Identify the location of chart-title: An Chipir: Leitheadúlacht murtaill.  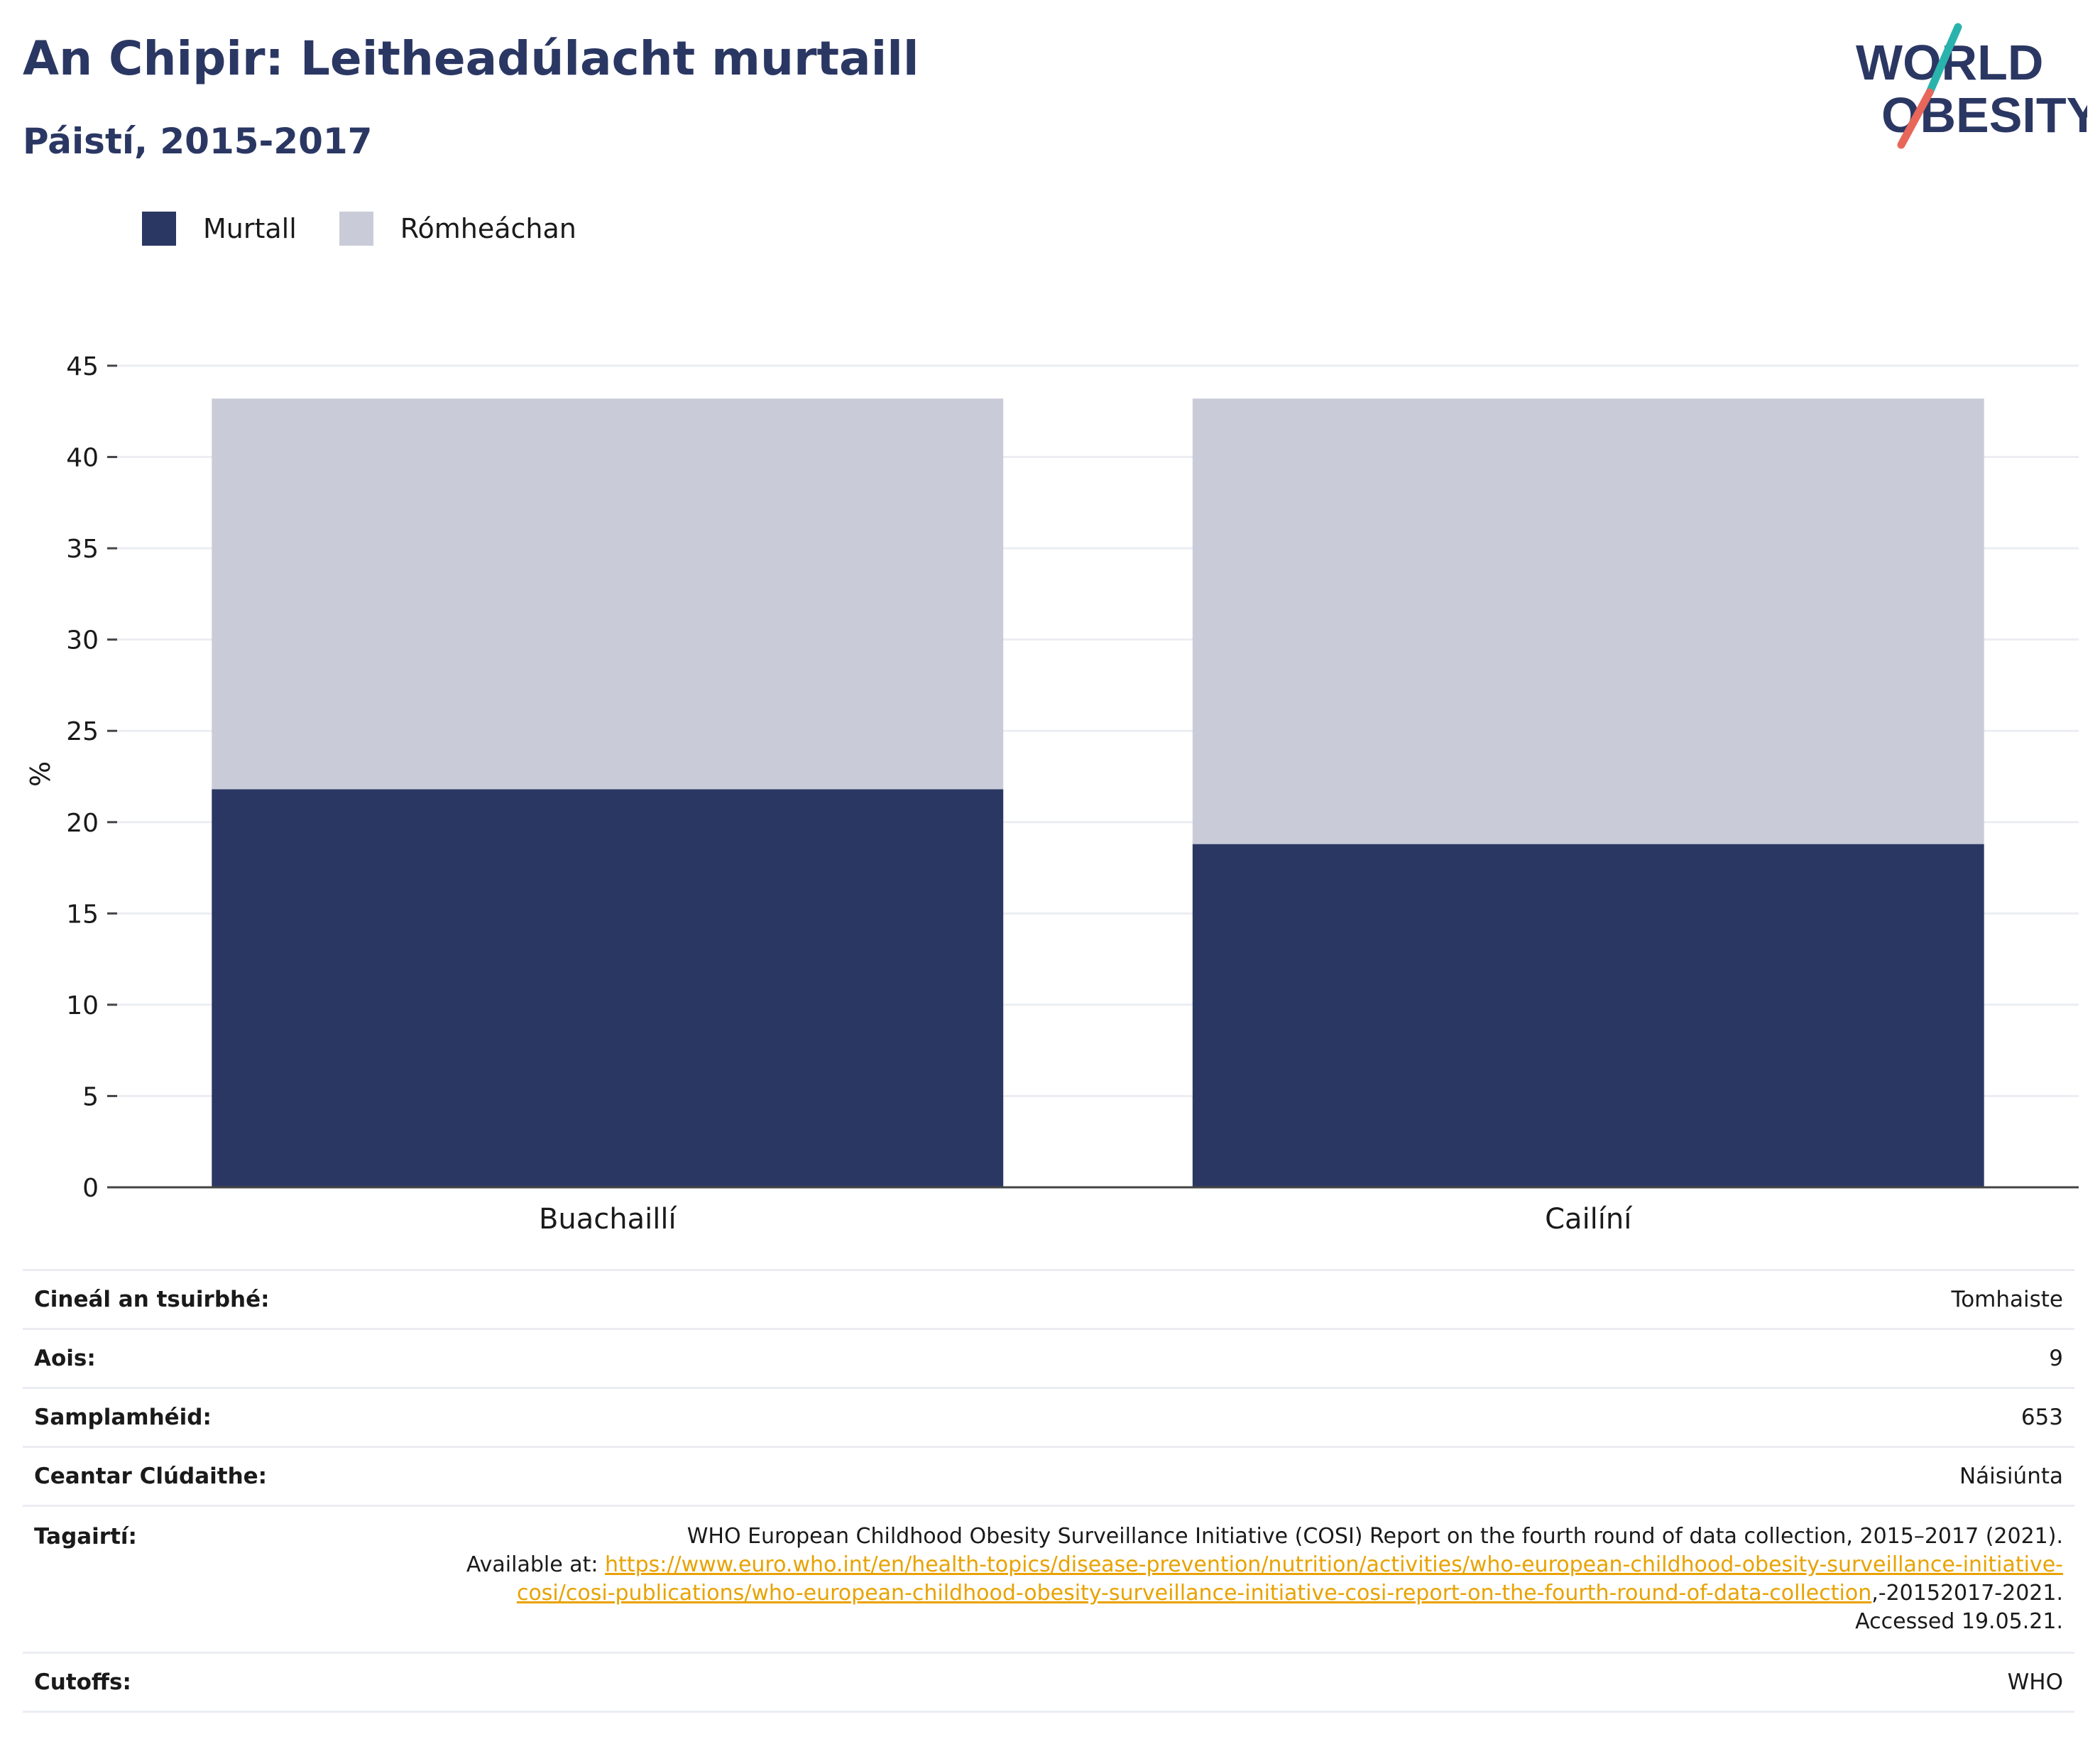
(471, 58).